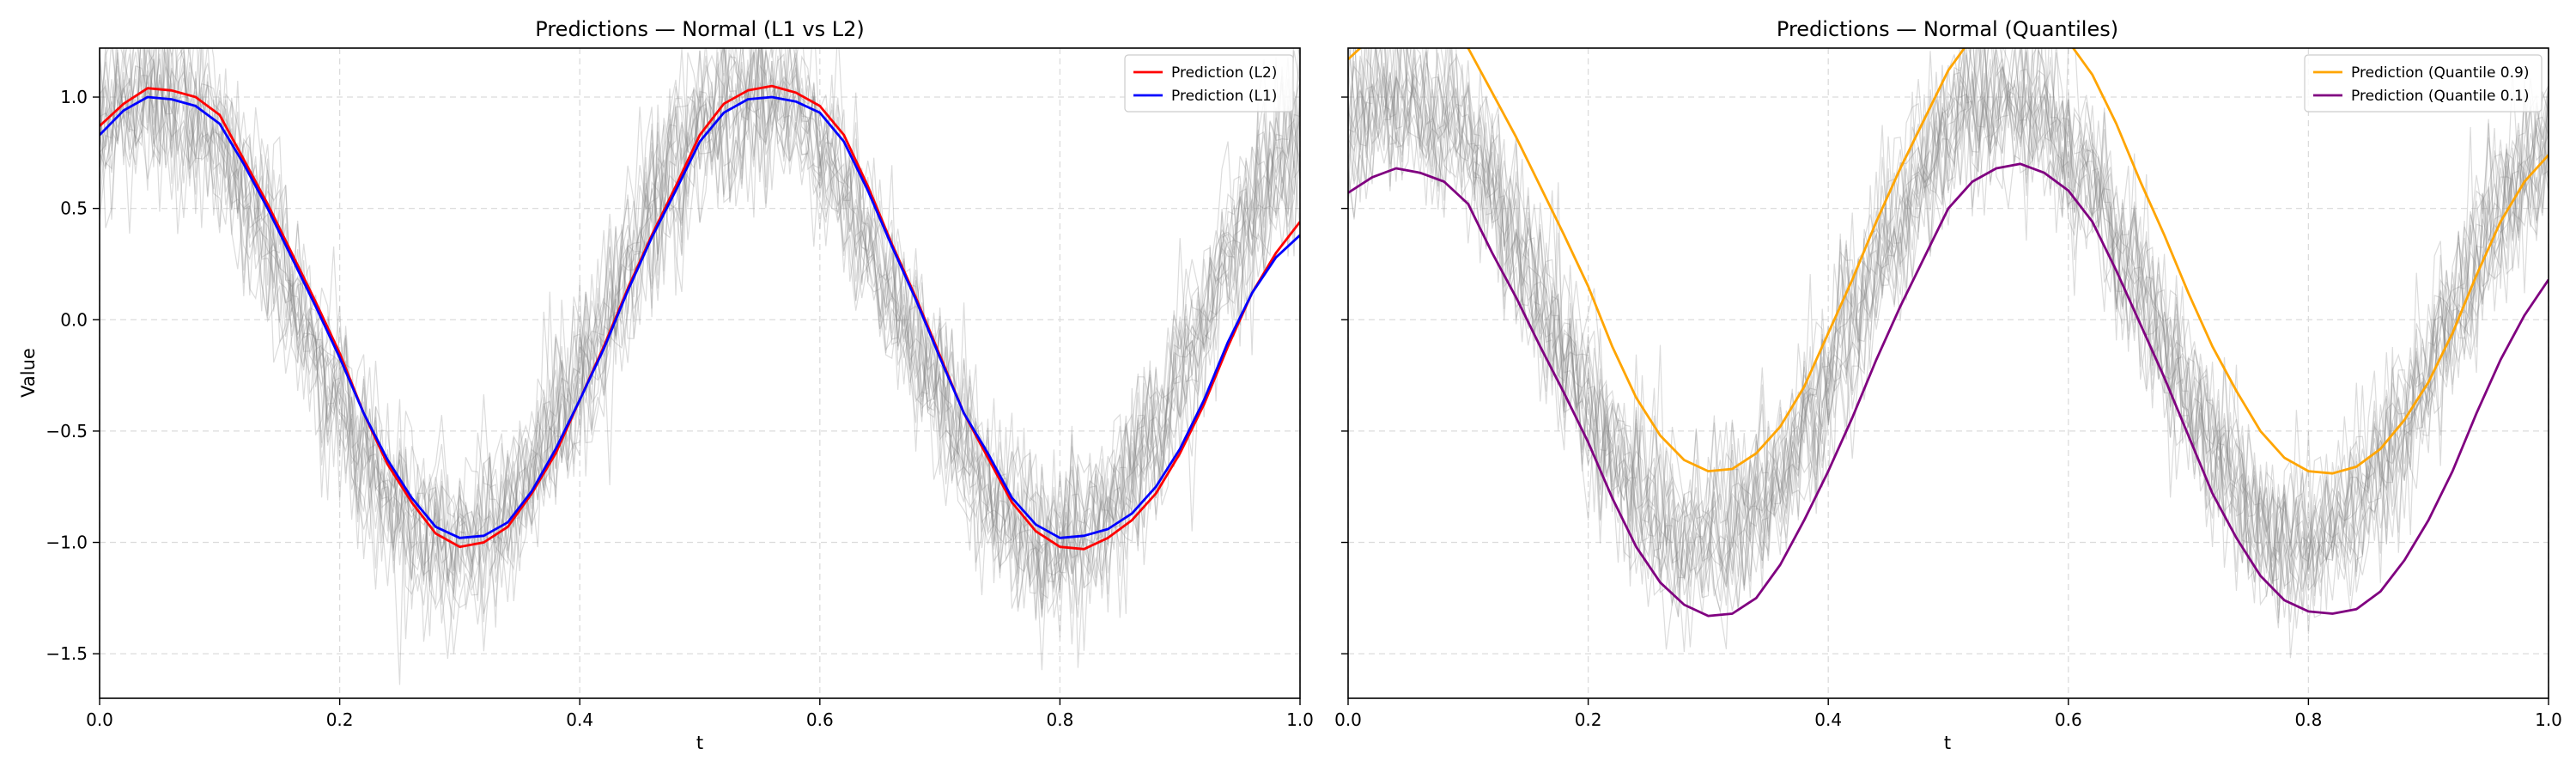 The width and height of the screenshot is (2576, 773). I want to click on left-x-tick-label-3: 0.6, so click(820, 719).